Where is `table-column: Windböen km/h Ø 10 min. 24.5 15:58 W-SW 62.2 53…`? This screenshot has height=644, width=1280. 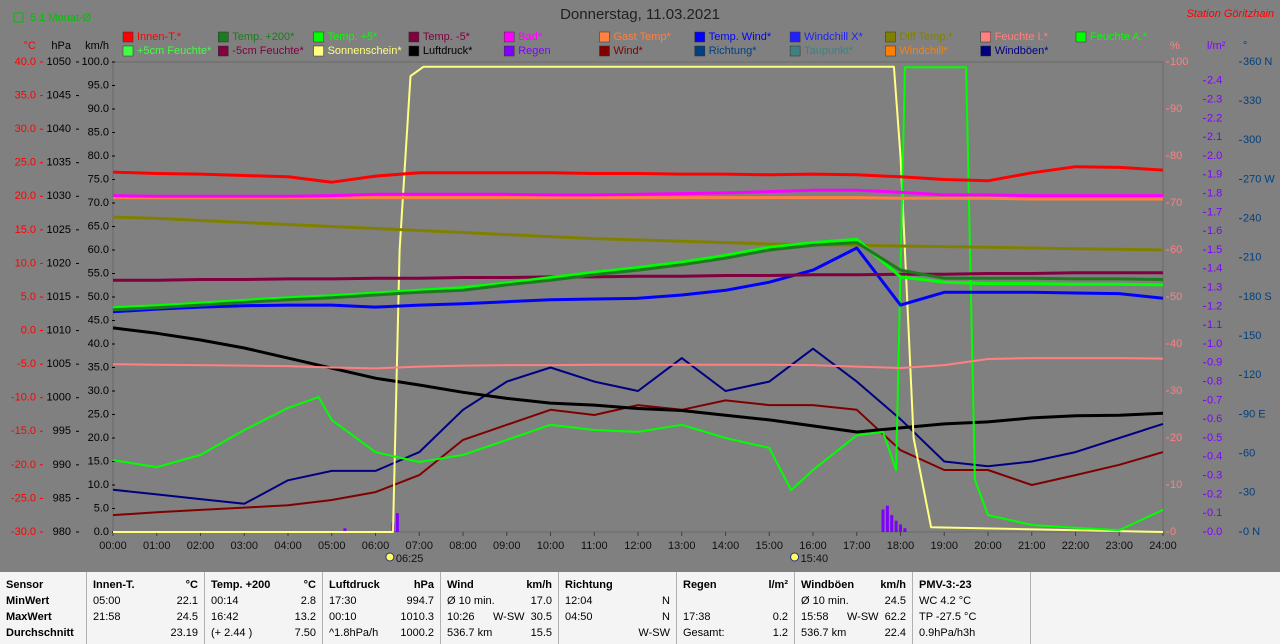
table-column: Windböen km/h Ø 10 min. 24.5 15:58 W-SW 62.2 53… is located at coordinates (854, 608).